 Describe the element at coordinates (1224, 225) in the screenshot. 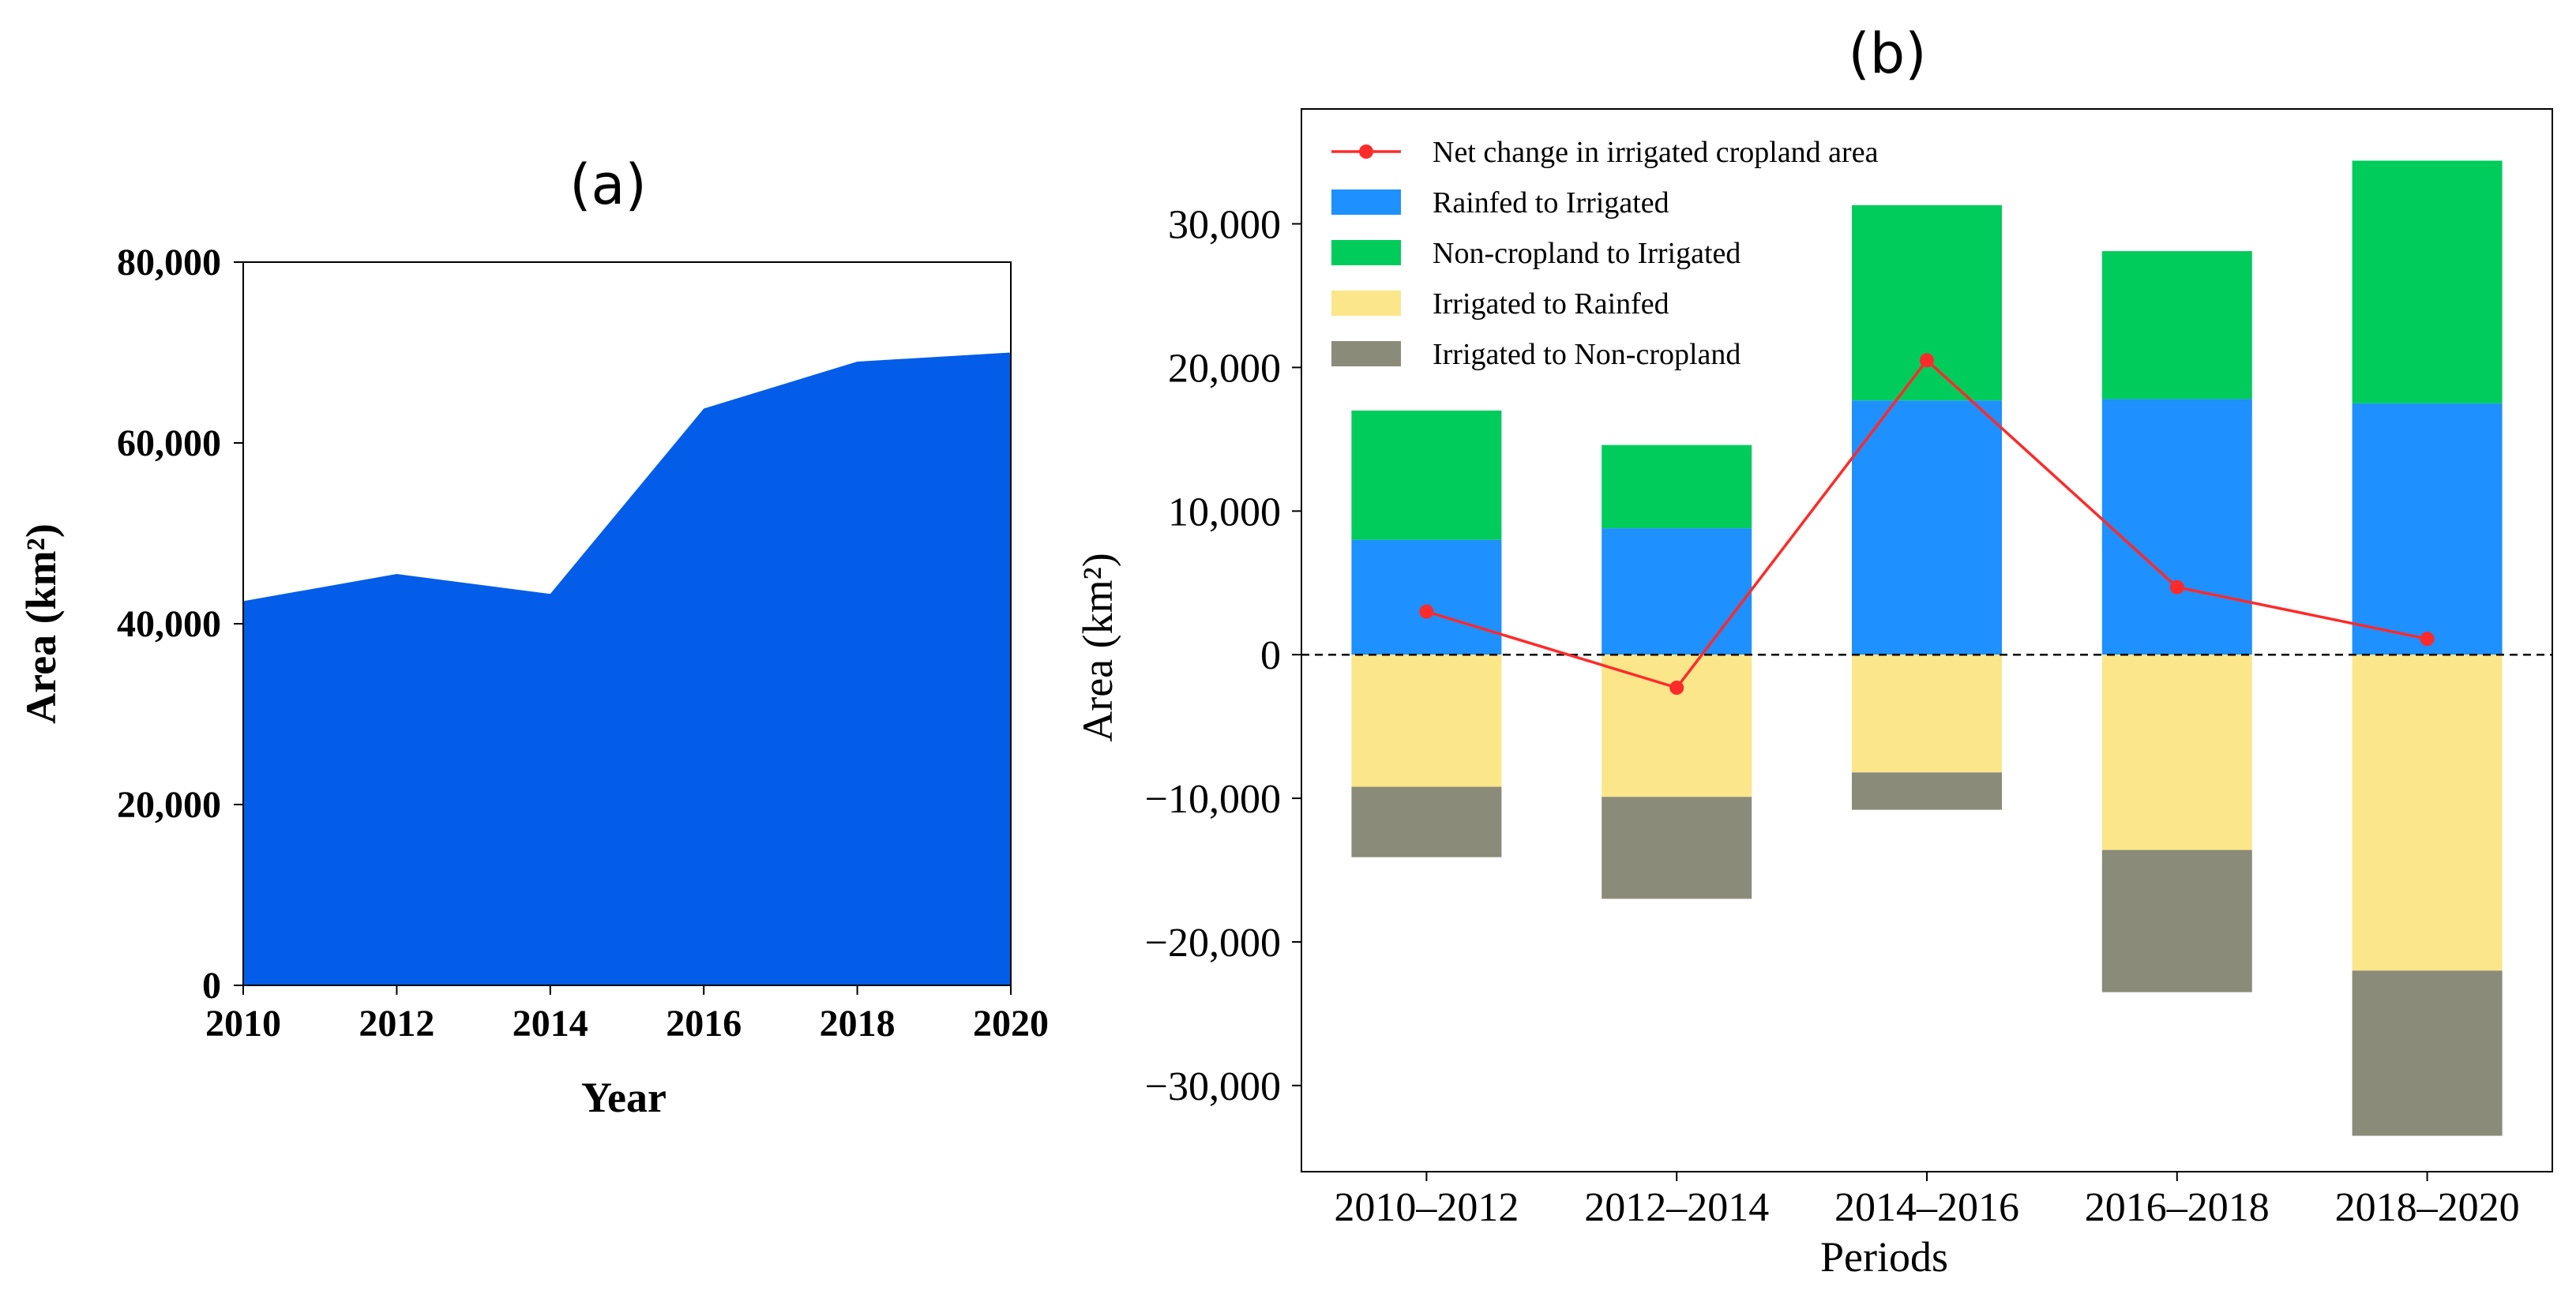

I see `y-tick-label: 30,000` at that location.